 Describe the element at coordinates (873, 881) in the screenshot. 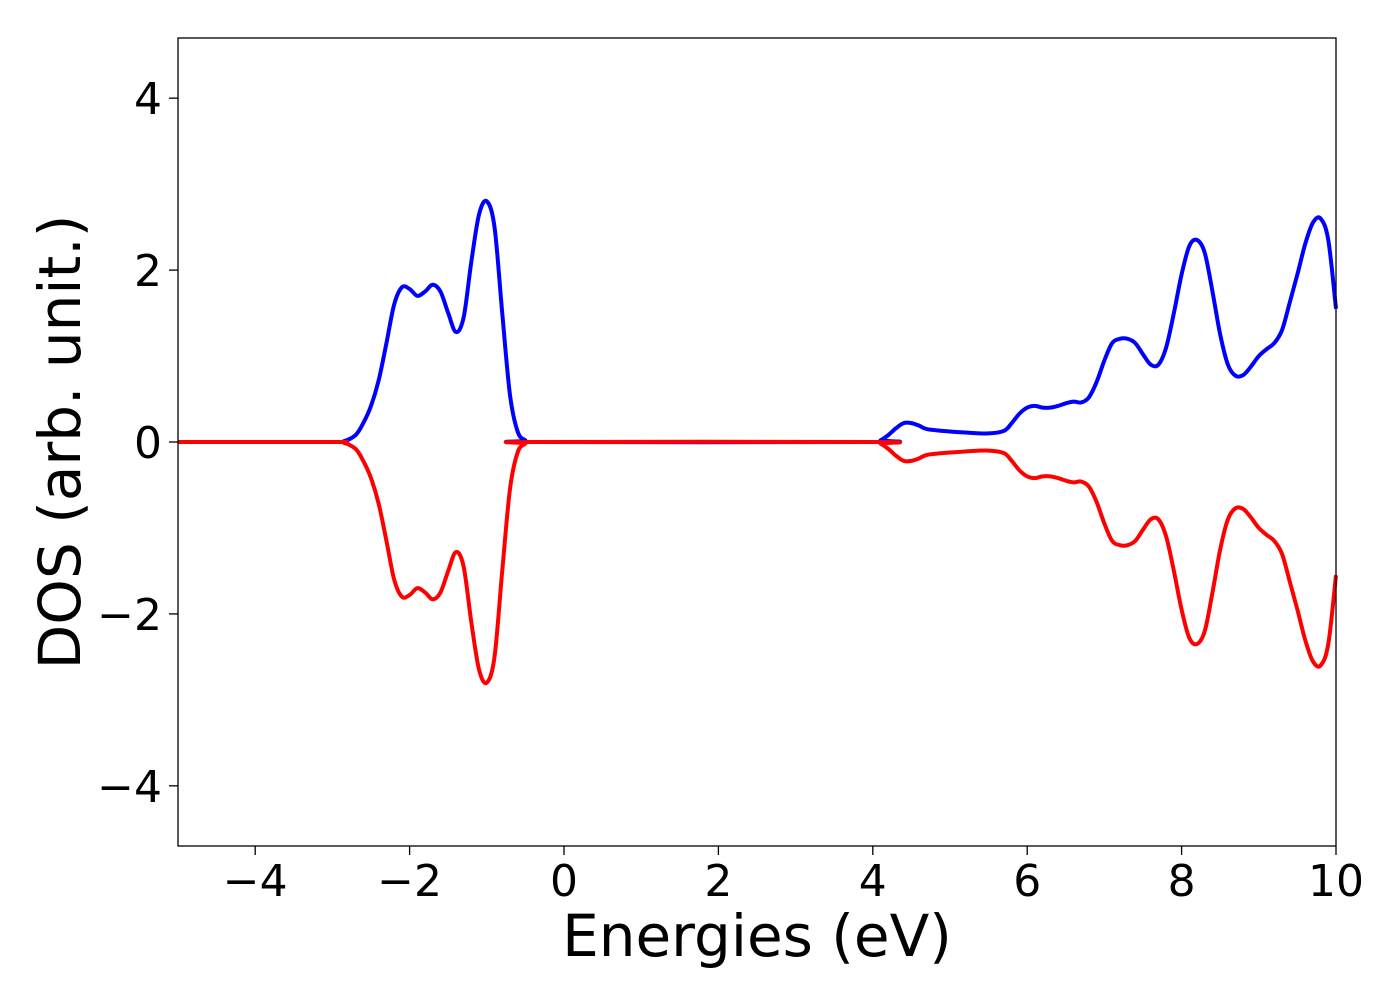

I see `x-tick-label: 4` at that location.